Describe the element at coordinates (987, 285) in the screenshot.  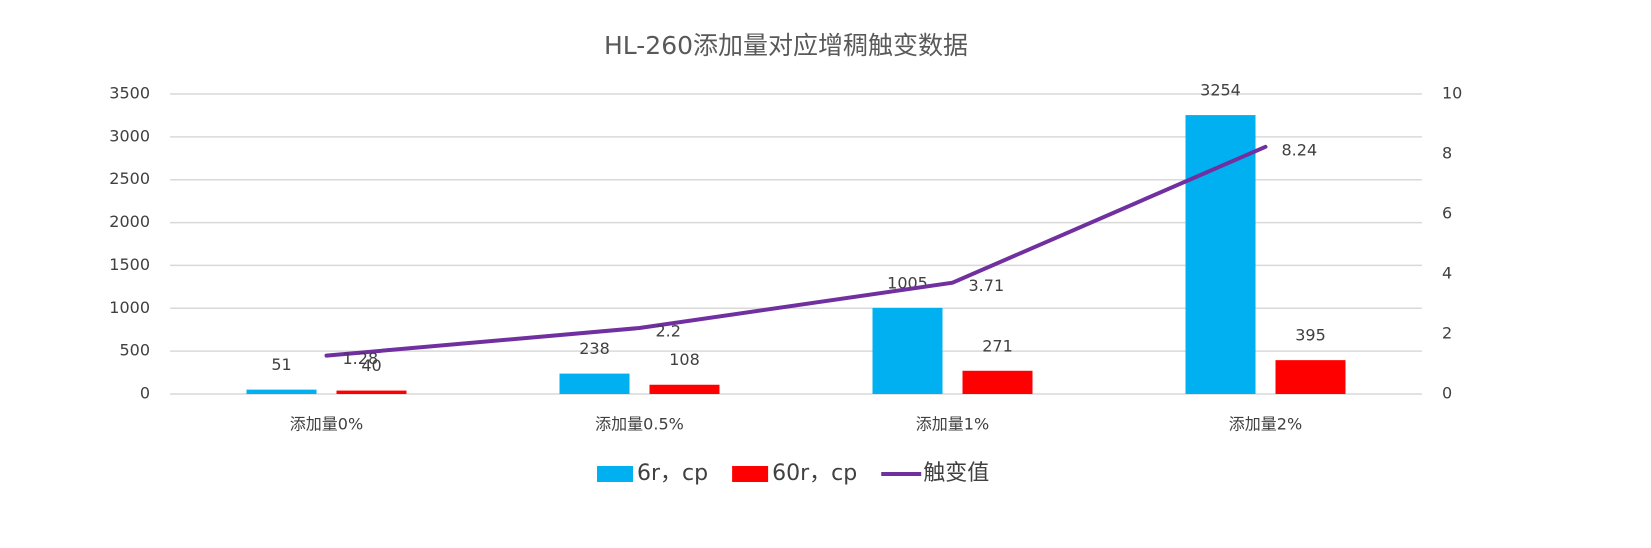
I see `data-label: 3.71` at that location.